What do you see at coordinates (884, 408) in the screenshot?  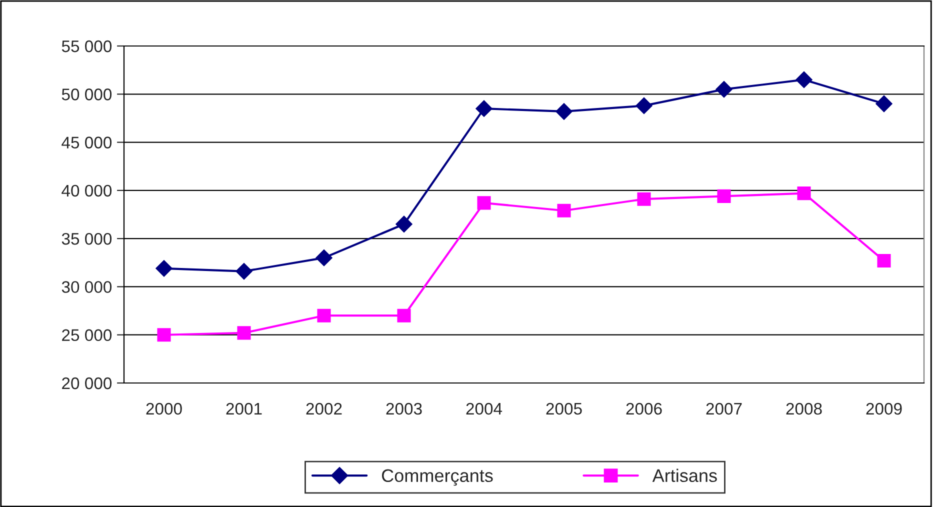 I see `x-tick-label: 2009` at bounding box center [884, 408].